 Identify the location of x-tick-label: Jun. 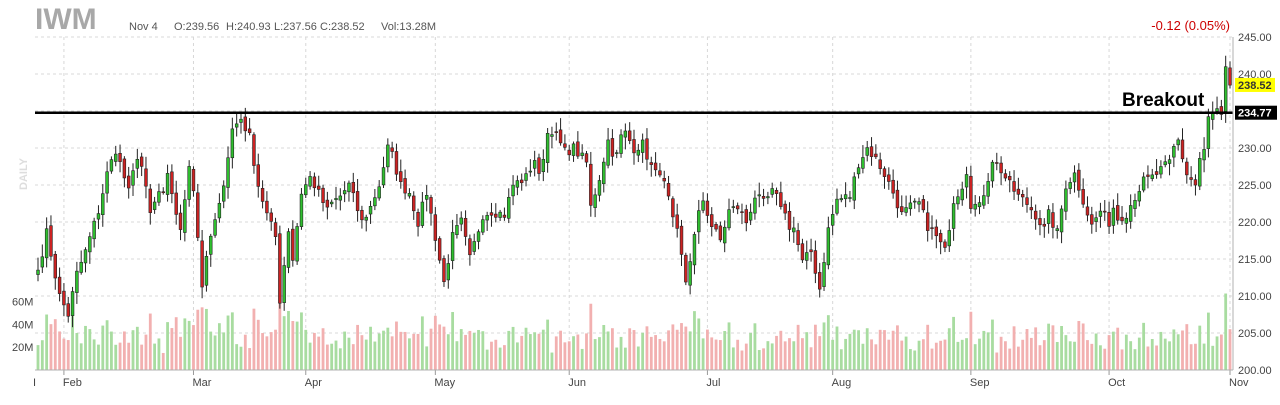
(577, 383).